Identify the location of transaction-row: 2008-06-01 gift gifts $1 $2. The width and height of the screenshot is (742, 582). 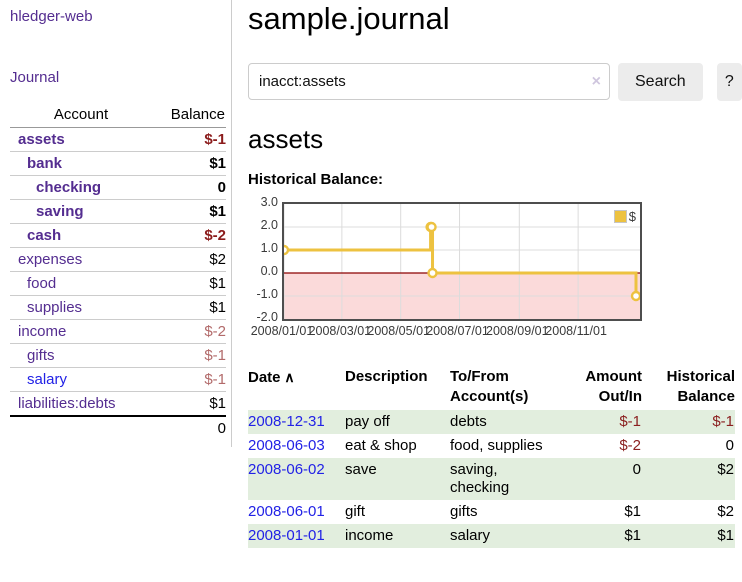
(491, 512).